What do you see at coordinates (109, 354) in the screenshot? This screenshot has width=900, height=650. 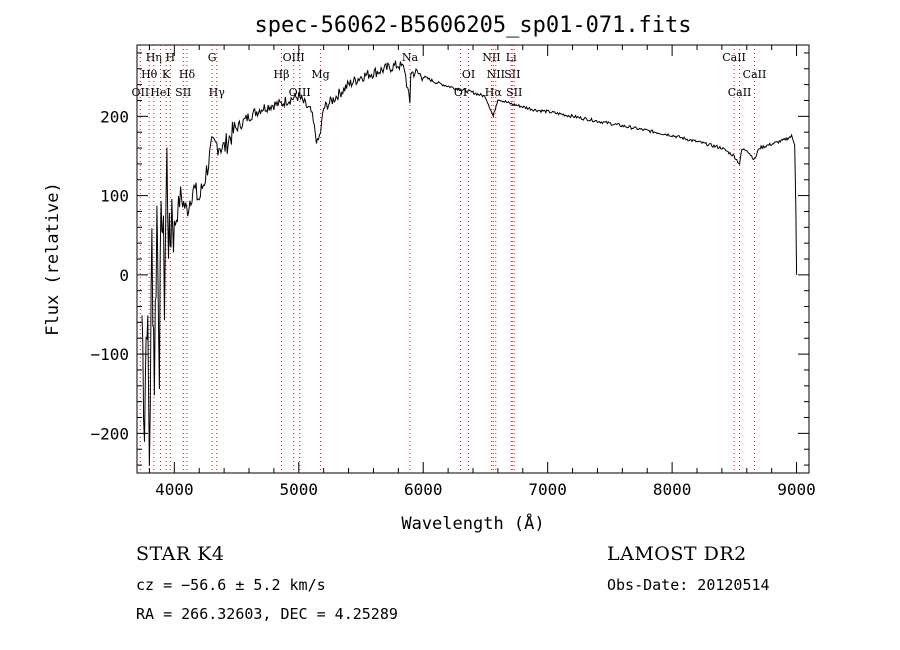 I see `y-tick-label: −100` at bounding box center [109, 354].